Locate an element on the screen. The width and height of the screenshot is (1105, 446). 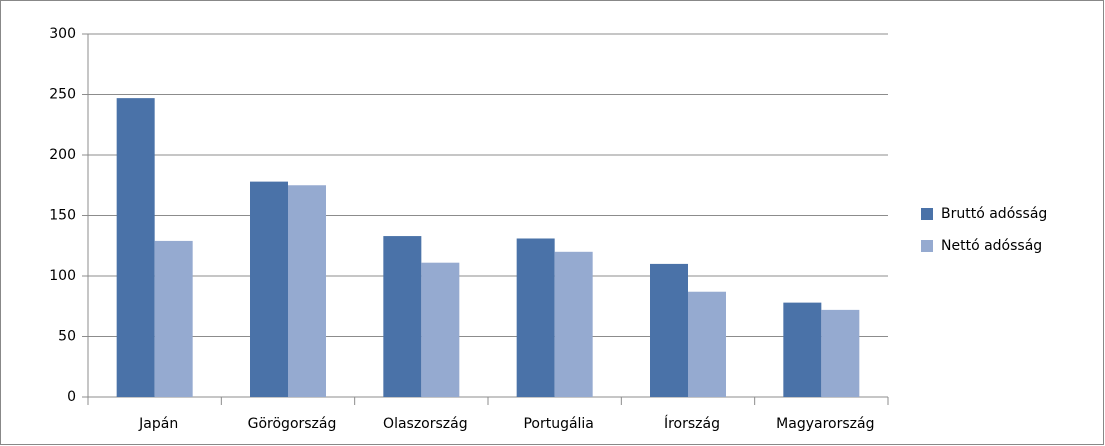
x-tick-label: Írország is located at coordinates (692, 423).